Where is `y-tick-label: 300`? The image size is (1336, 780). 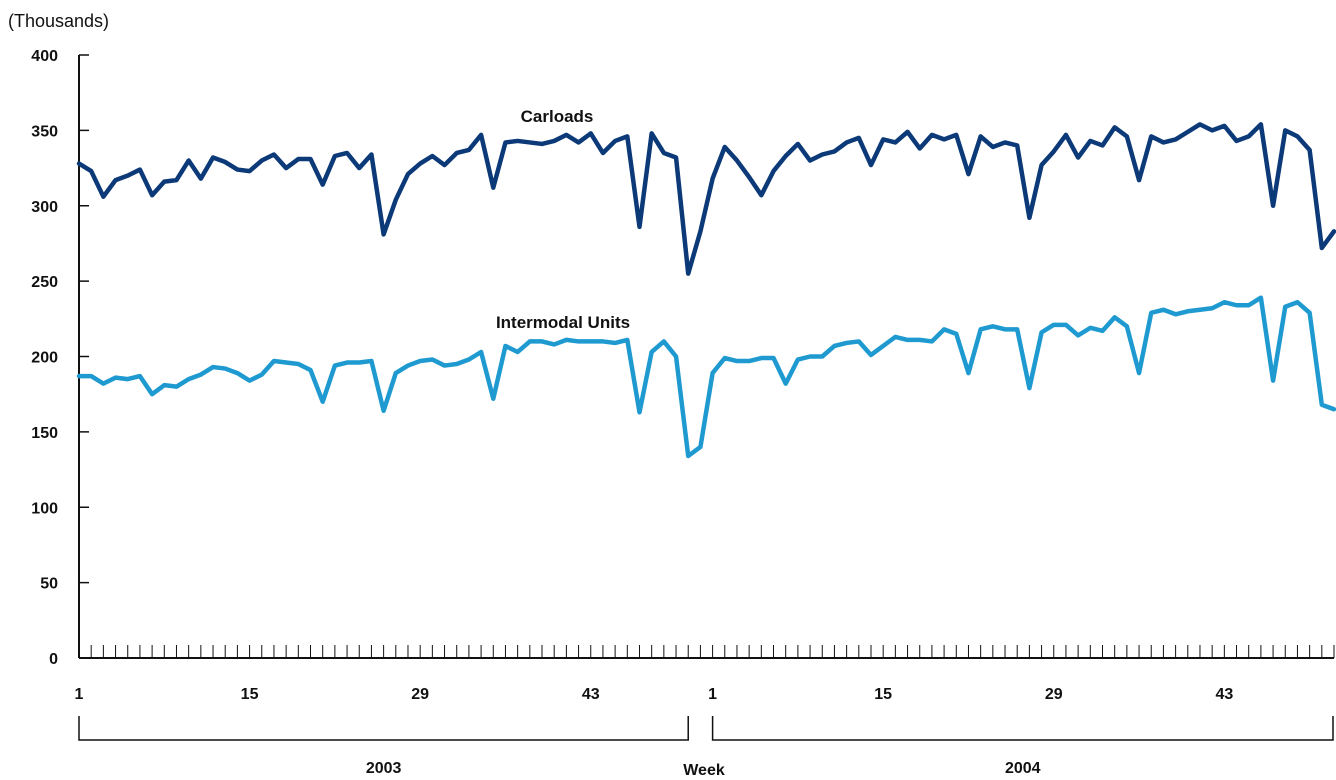
y-tick-label: 300 is located at coordinates (44, 207).